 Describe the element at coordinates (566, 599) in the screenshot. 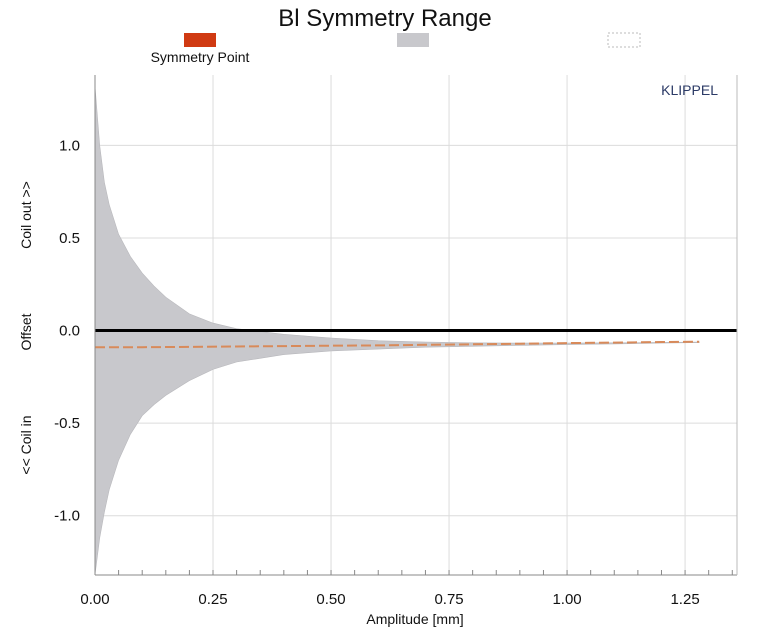

I see `x-tick-label: 1.00` at that location.